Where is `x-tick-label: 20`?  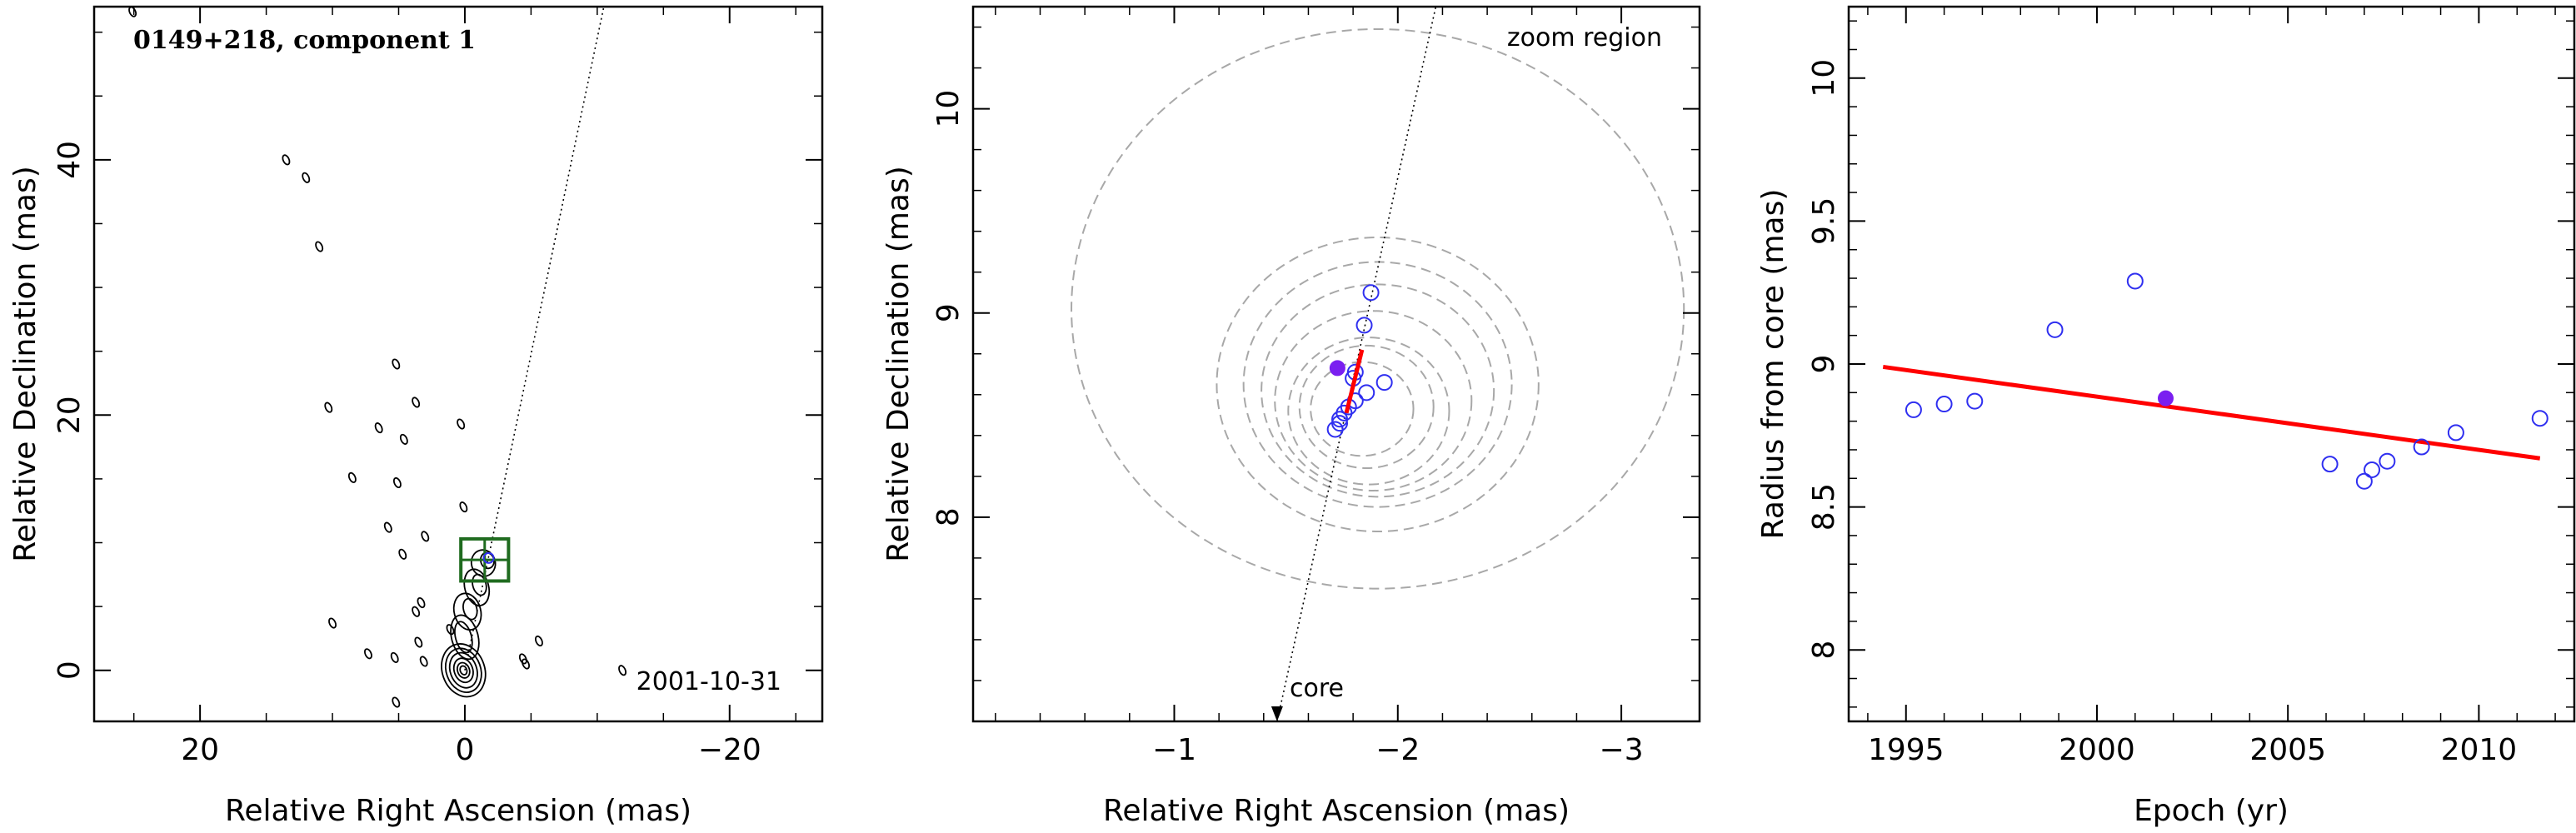 x-tick-label: 20 is located at coordinates (200, 750).